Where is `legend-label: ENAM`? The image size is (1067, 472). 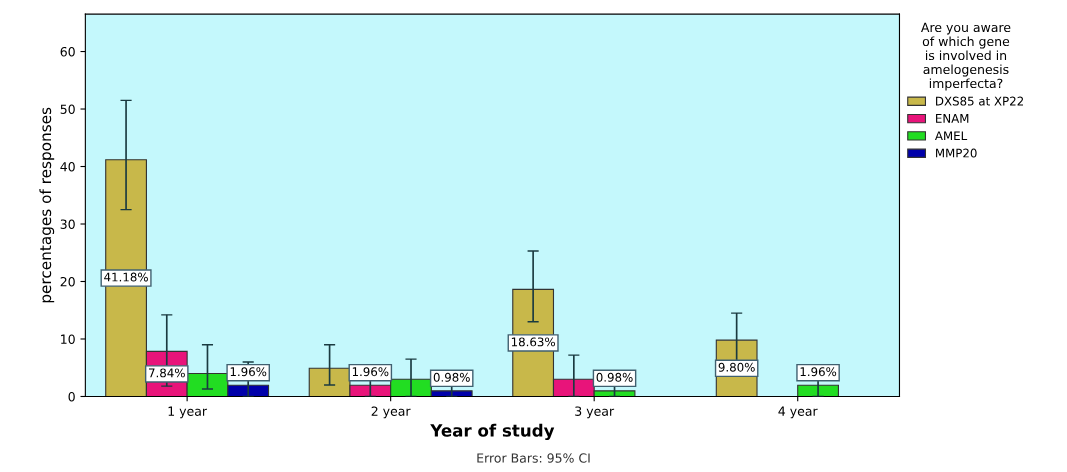 legend-label: ENAM is located at coordinates (952, 118).